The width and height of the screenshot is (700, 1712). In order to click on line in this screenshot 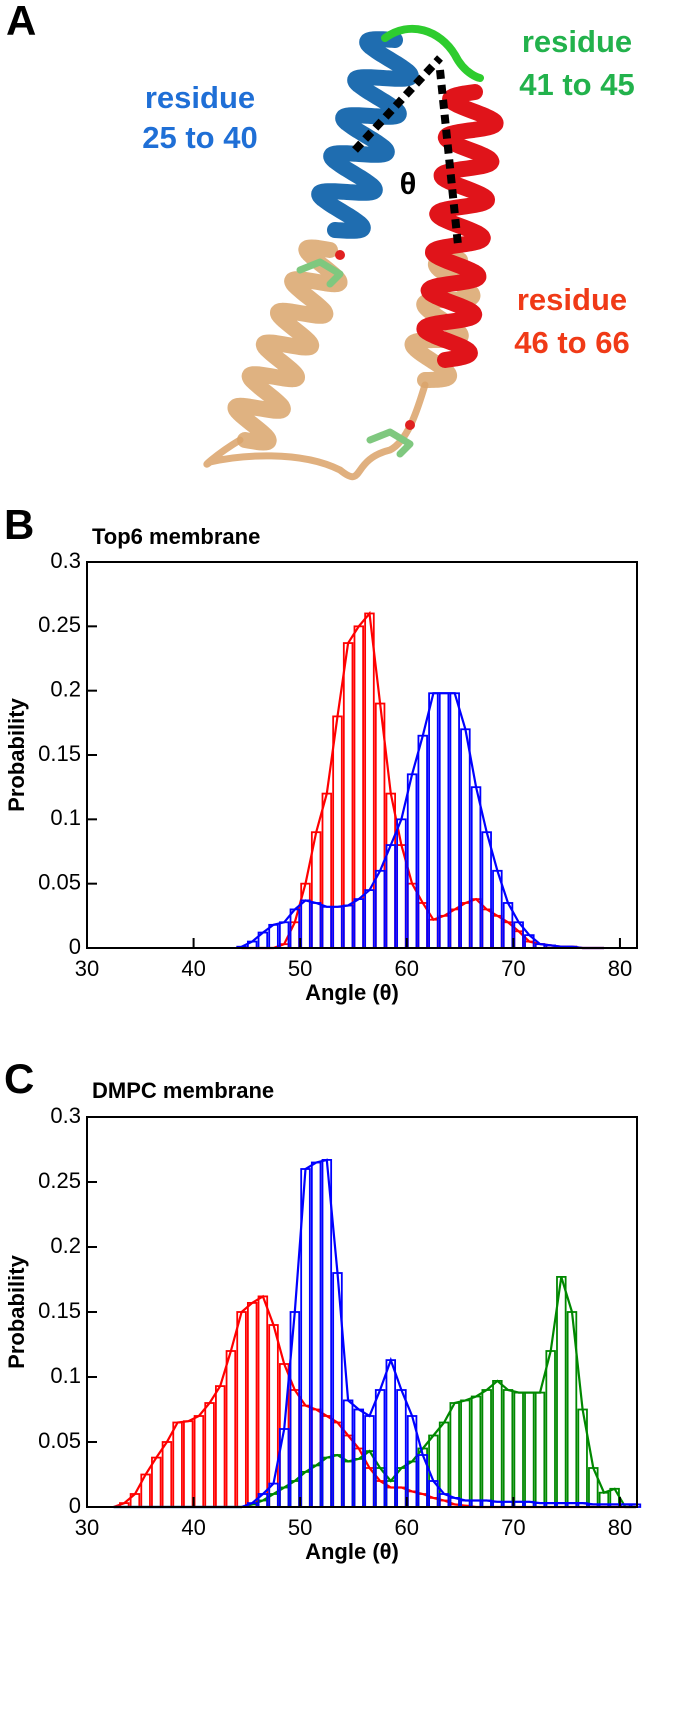, I will do `click(422, 780)`.